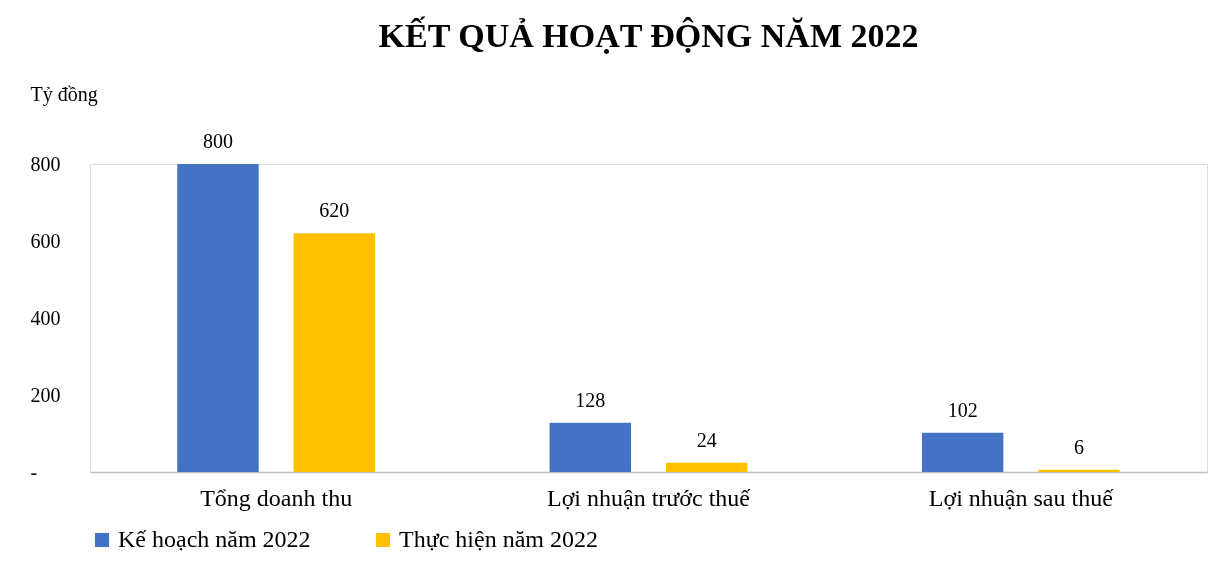 The height and width of the screenshot is (567, 1227). Describe the element at coordinates (276, 497) in the screenshot. I see `x-tick-label: Tổng doanh thu` at that location.